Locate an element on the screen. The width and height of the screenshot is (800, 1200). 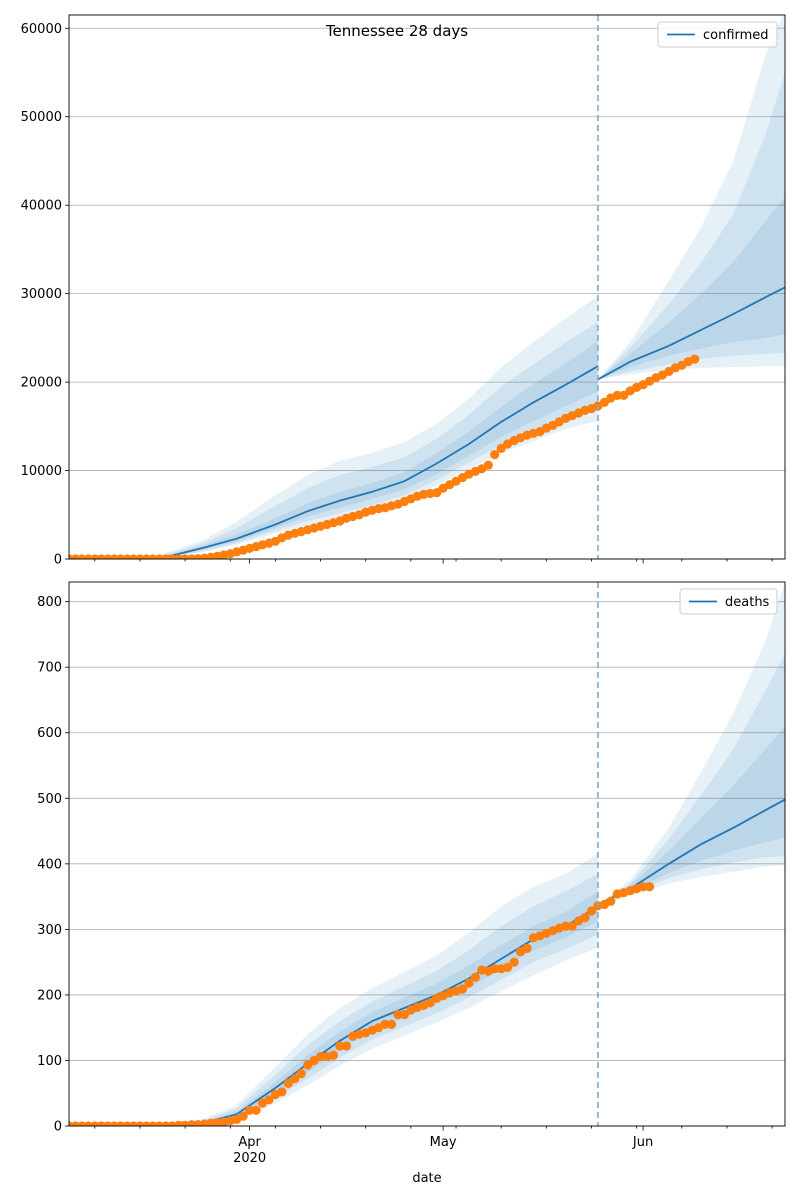
x-tick-label: Jun is located at coordinates (642, 1142).